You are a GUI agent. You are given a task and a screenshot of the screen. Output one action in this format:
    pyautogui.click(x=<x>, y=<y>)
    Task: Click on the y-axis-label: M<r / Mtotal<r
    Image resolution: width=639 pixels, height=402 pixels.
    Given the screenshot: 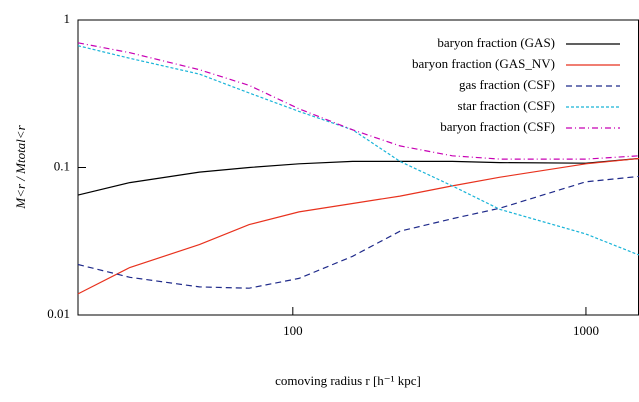 What is the action you would take?
    pyautogui.click(x=20, y=166)
    